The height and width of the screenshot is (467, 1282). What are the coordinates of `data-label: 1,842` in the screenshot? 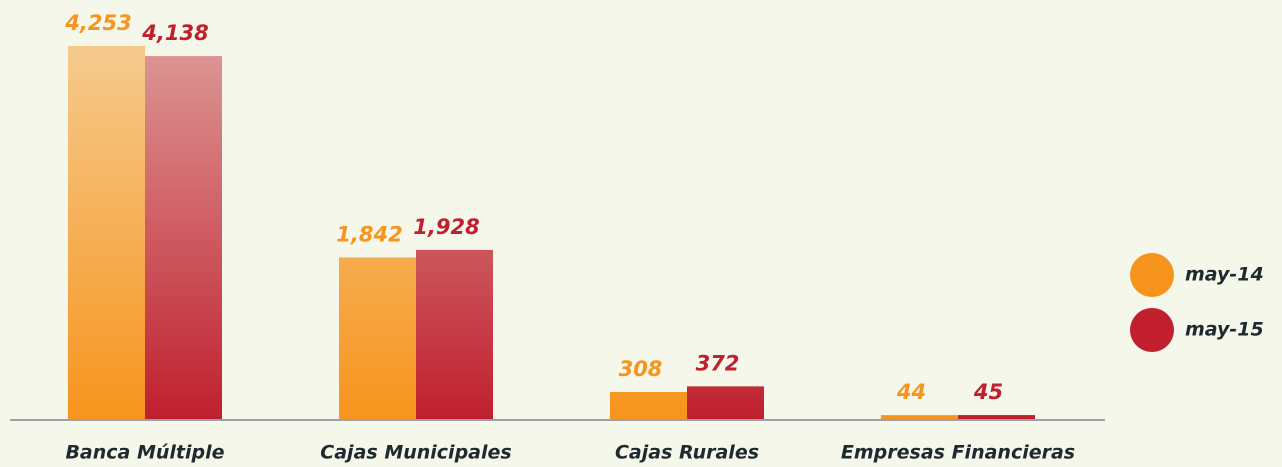 It's located at (369, 234).